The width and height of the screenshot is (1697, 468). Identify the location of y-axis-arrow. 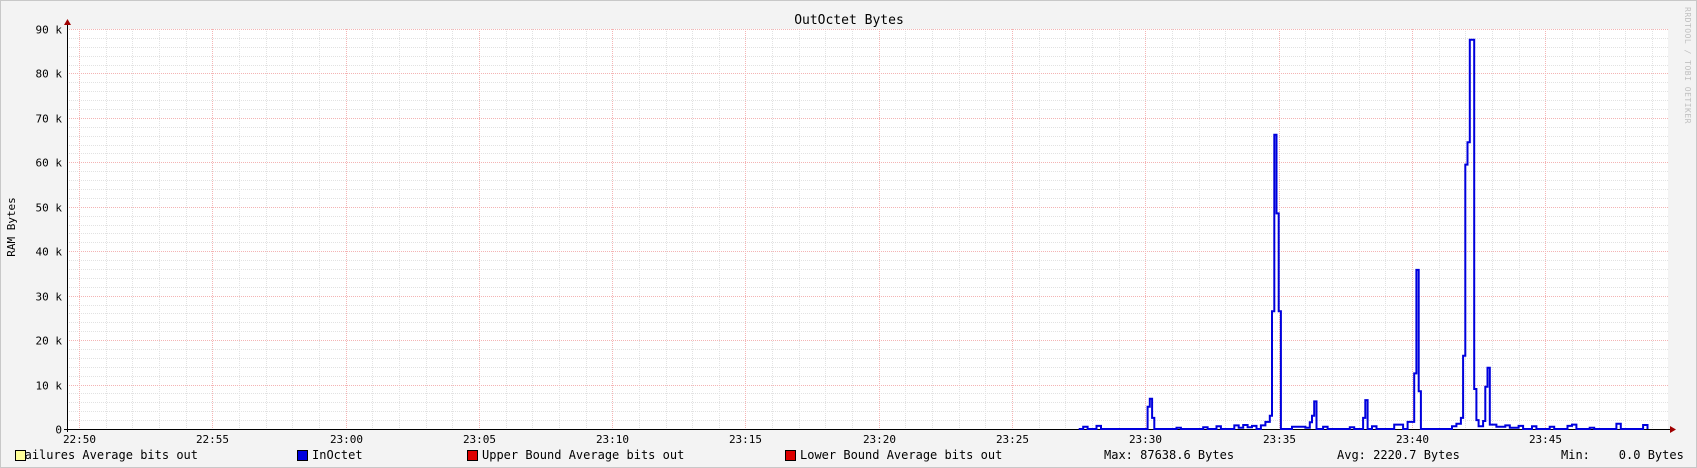
(67, 22).